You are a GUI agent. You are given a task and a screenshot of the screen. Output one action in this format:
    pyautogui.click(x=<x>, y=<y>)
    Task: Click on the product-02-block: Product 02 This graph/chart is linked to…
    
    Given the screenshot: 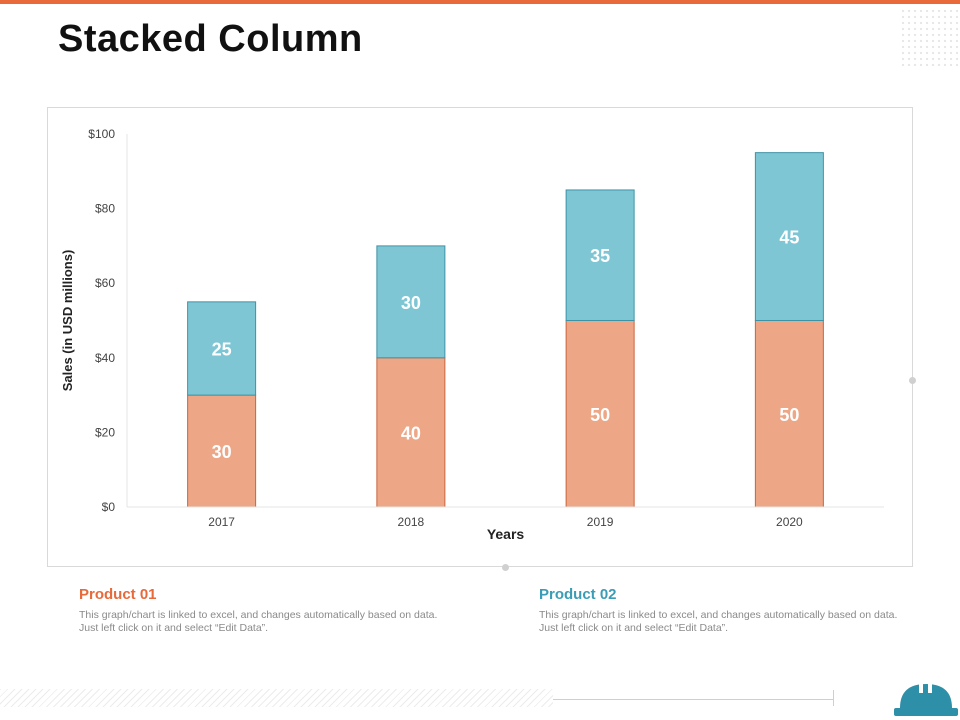 What is the action you would take?
    pyautogui.click(x=719, y=610)
    